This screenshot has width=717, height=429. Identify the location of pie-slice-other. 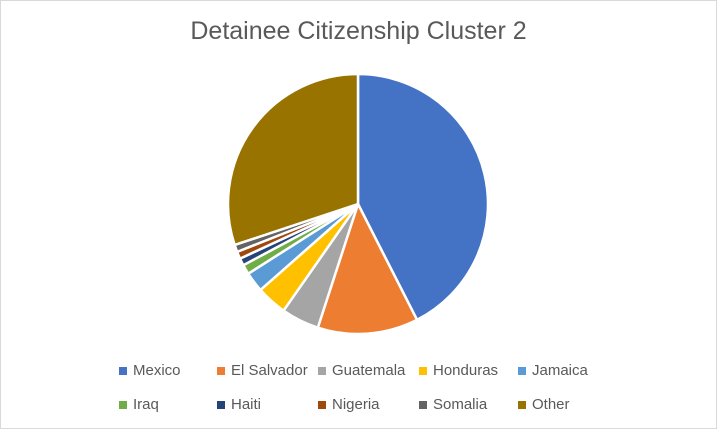
(293, 159).